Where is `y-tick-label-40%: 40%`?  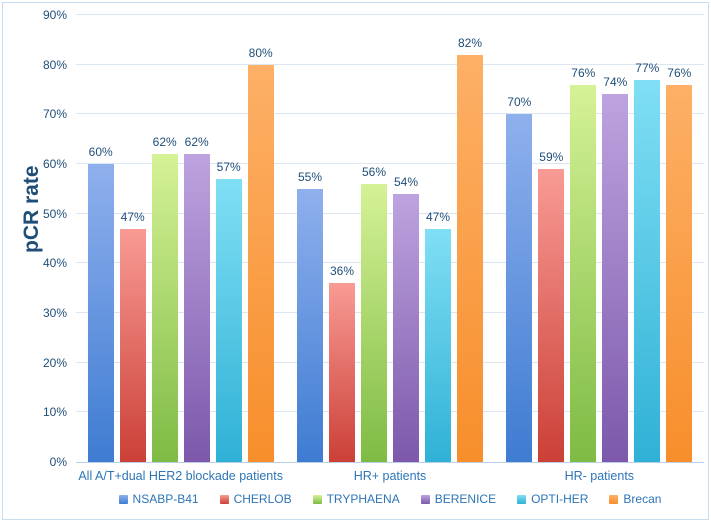 y-tick-label-40%: 40% is located at coordinates (54, 263).